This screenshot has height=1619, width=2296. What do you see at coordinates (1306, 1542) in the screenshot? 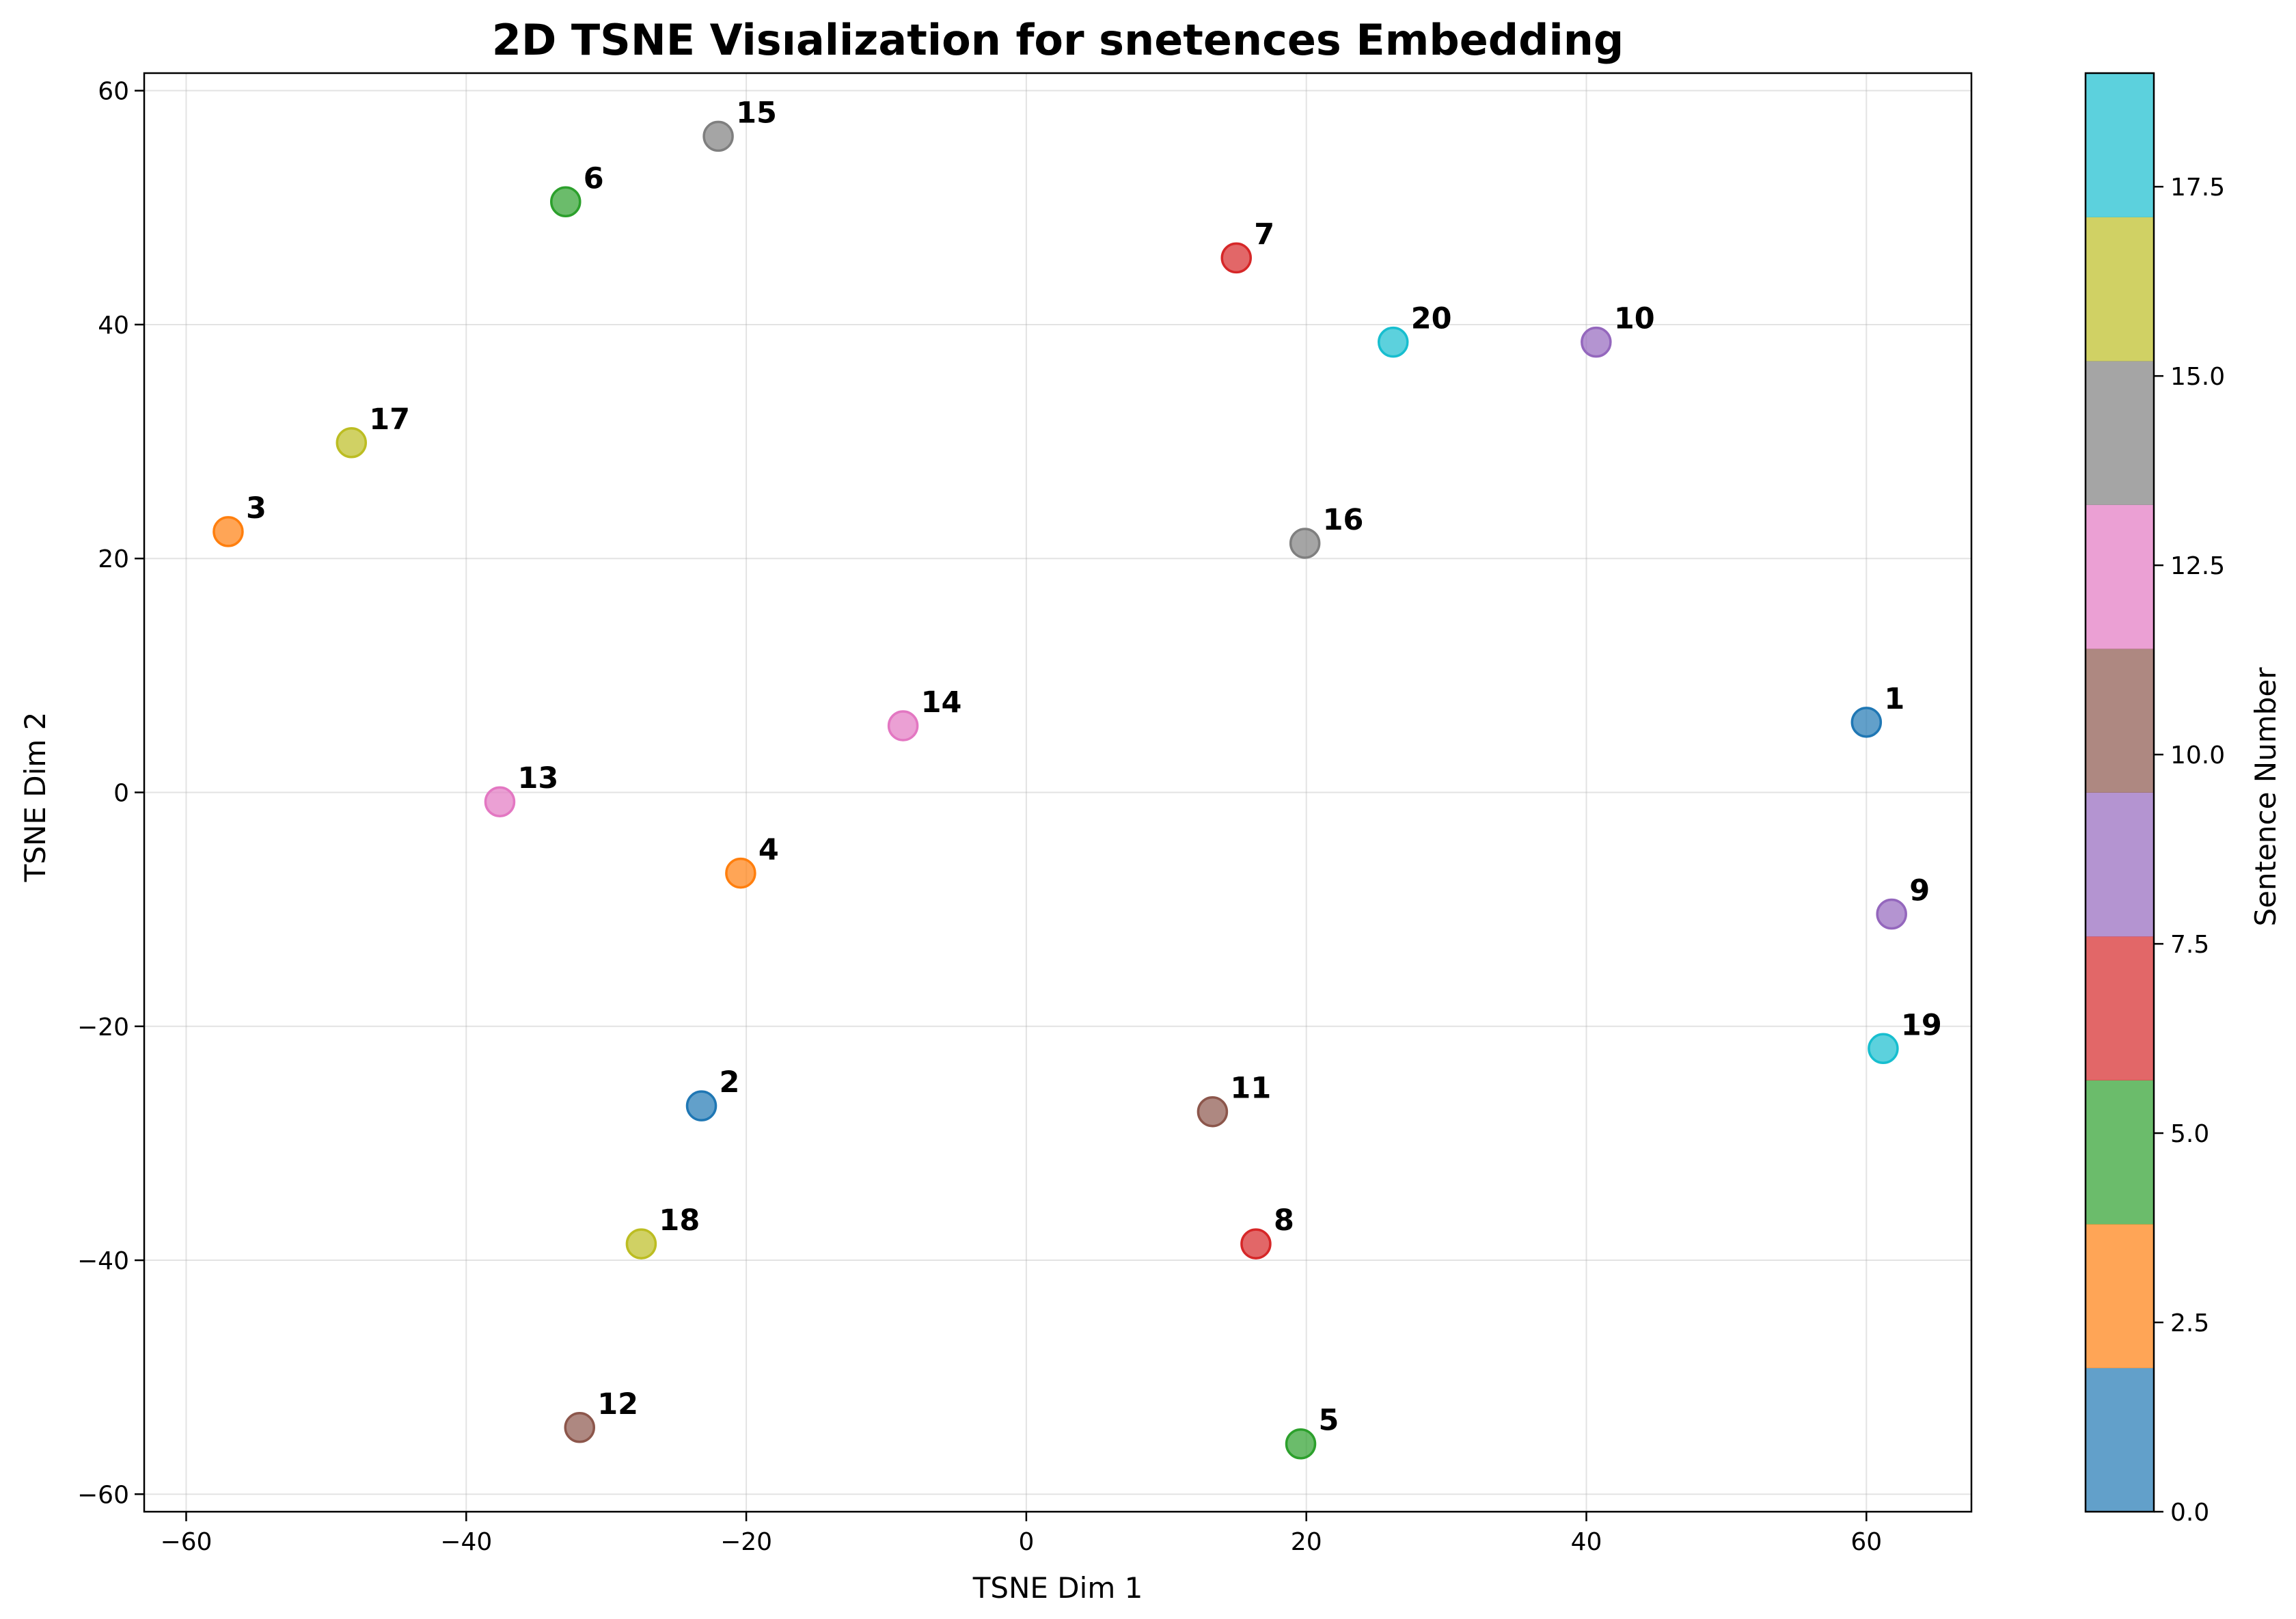
I see `x-tick-label: 20` at bounding box center [1306, 1542].